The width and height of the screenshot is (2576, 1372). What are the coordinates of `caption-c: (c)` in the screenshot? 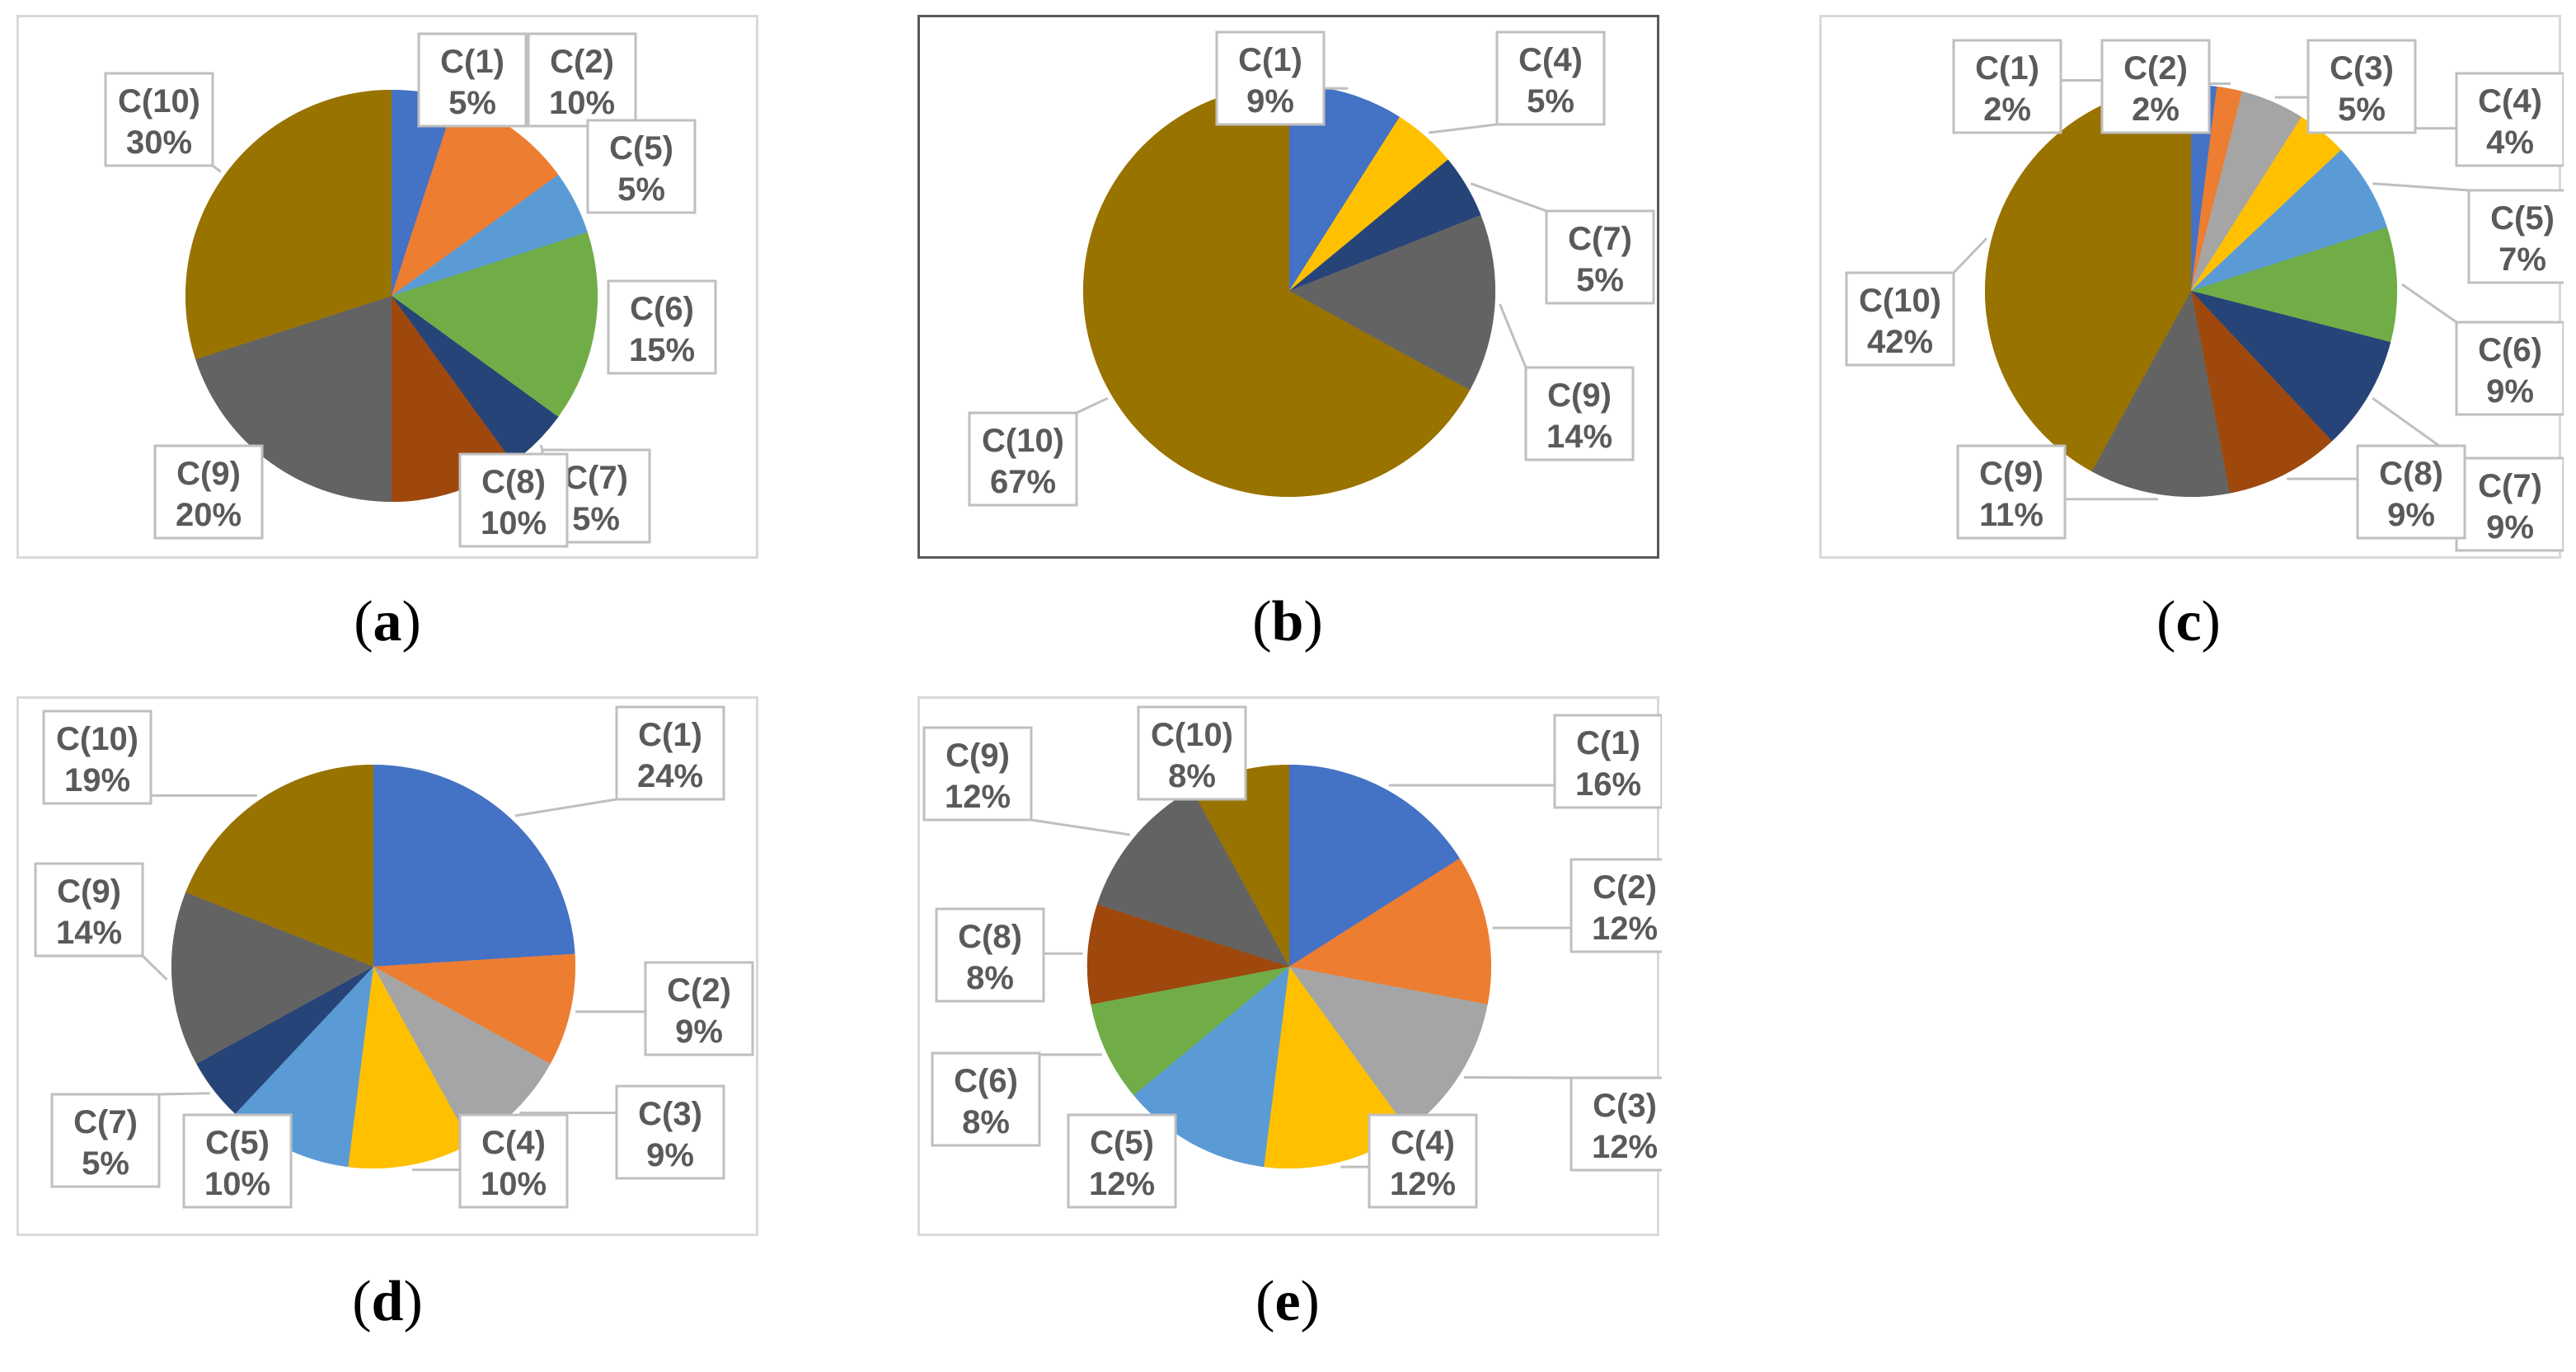 It's located at (2189, 621).